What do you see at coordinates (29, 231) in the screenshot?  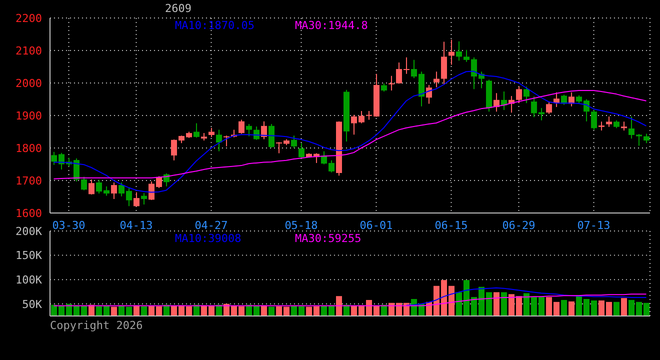 I see `y-tick-label: 200K` at bounding box center [29, 231].